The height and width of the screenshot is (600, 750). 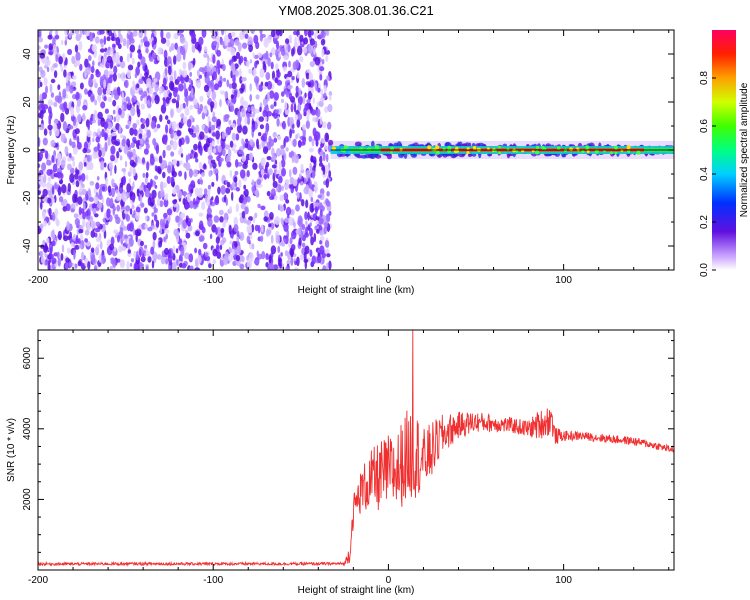 I want to click on chart-title: YM08.2025.308.01.36.C21, so click(x=355, y=10).